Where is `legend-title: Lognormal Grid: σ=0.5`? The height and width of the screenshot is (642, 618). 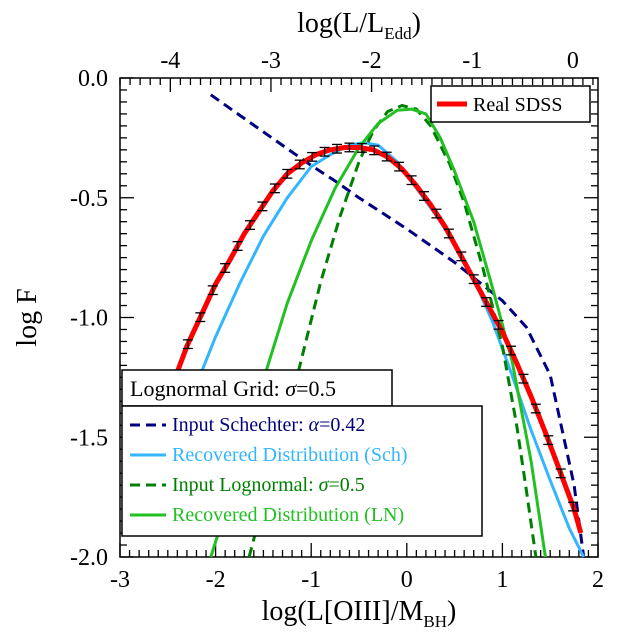 legend-title: Lognormal Grid: σ=0.5 is located at coordinates (233, 388).